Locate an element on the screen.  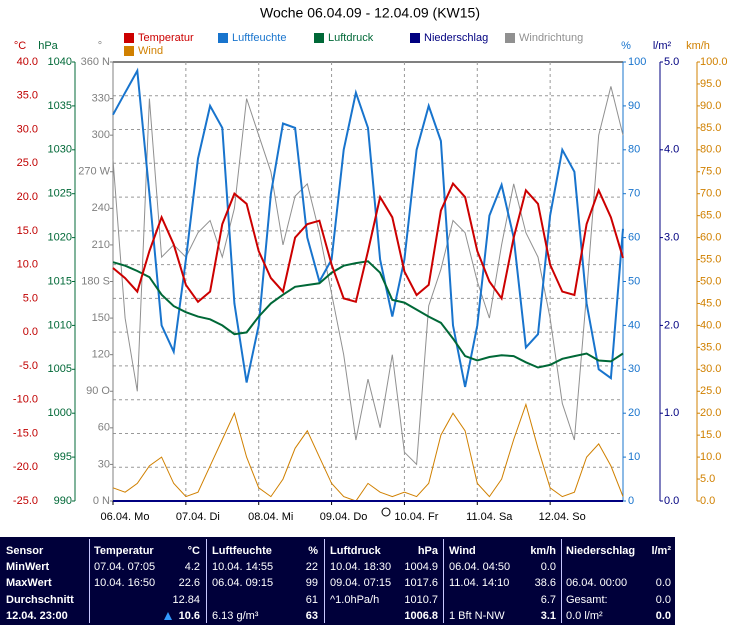
y-tick-label: -25.0 is located at coordinates (25, 501).